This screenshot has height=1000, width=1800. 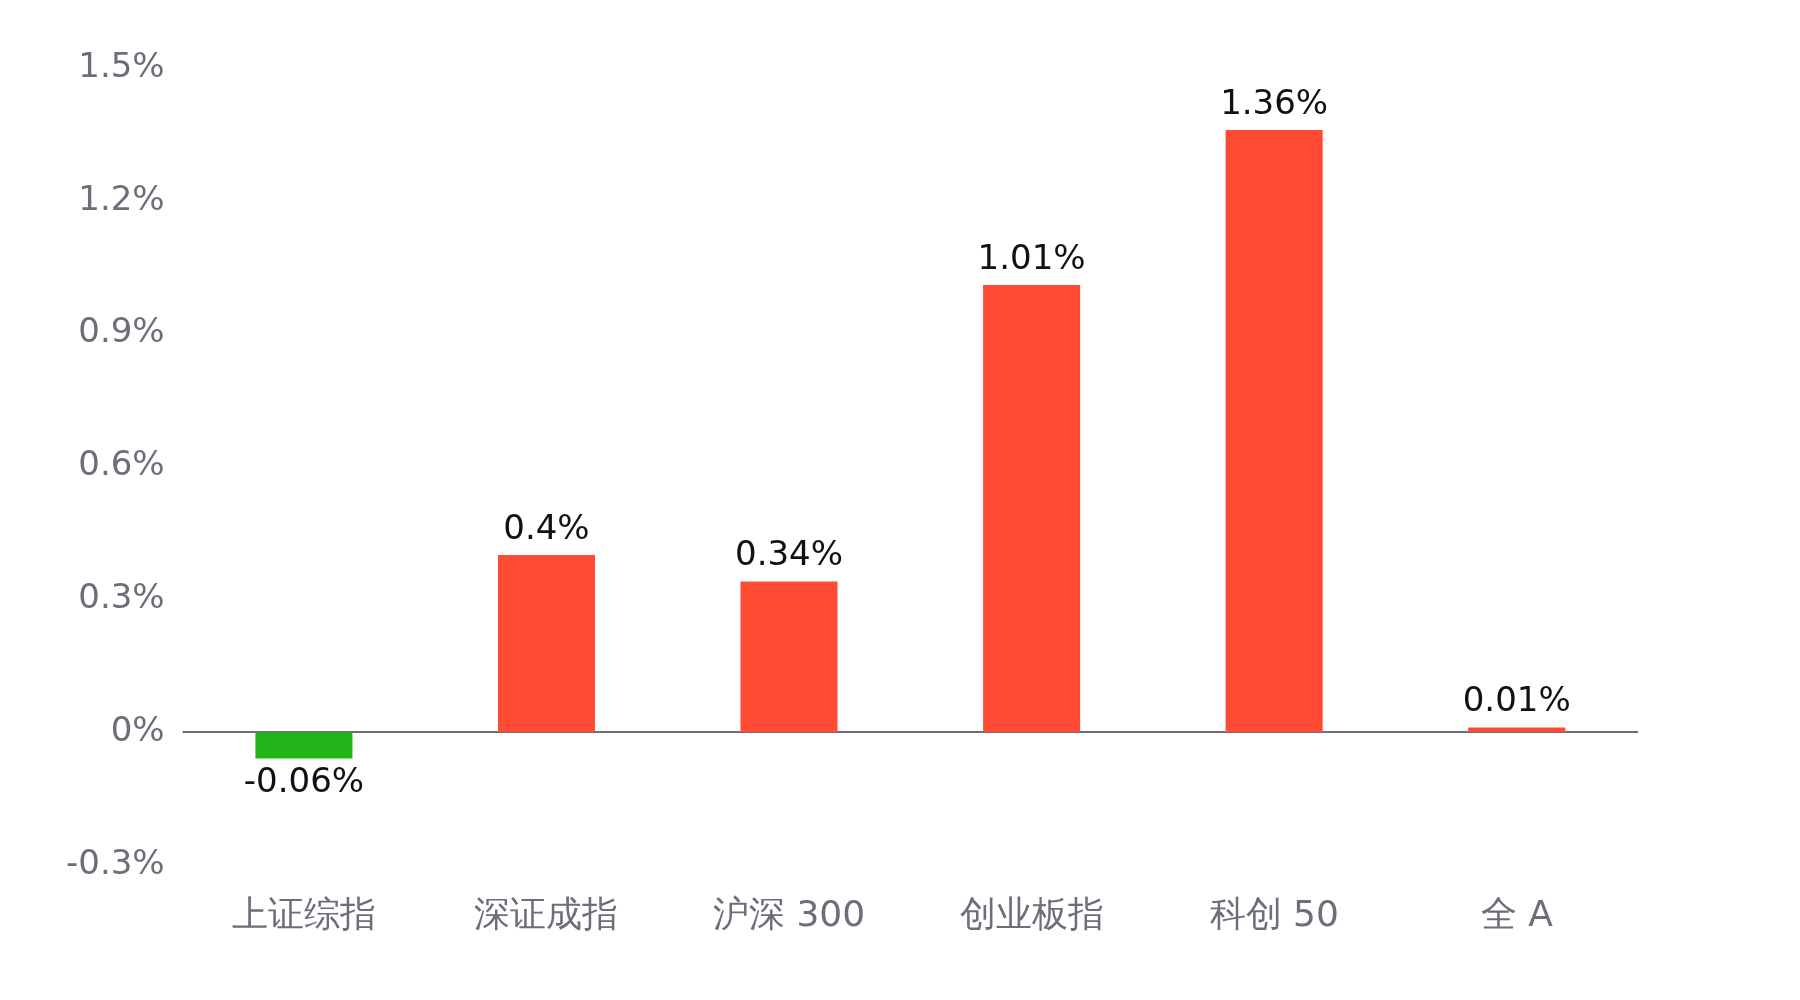 I want to click on data-label: 0.34%, so click(x=789, y=553).